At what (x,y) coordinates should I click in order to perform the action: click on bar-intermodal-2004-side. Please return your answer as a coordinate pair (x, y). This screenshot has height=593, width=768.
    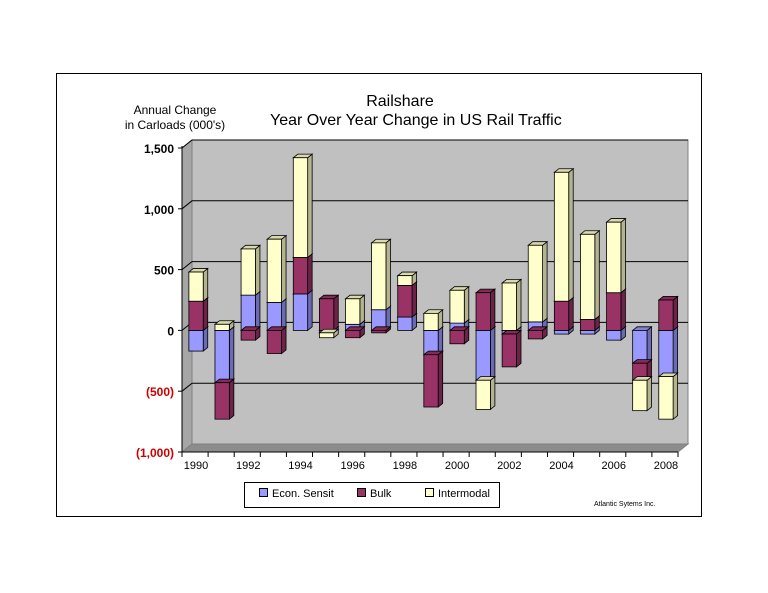
    Looking at the image, I should click on (571, 235).